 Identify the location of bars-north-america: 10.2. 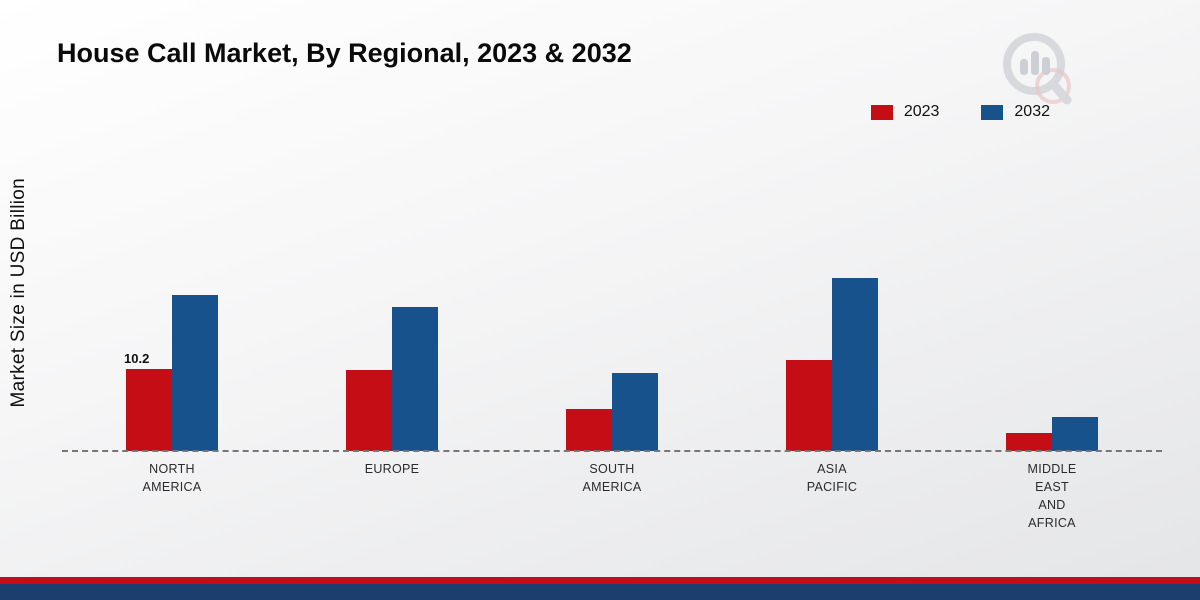
(171, 373).